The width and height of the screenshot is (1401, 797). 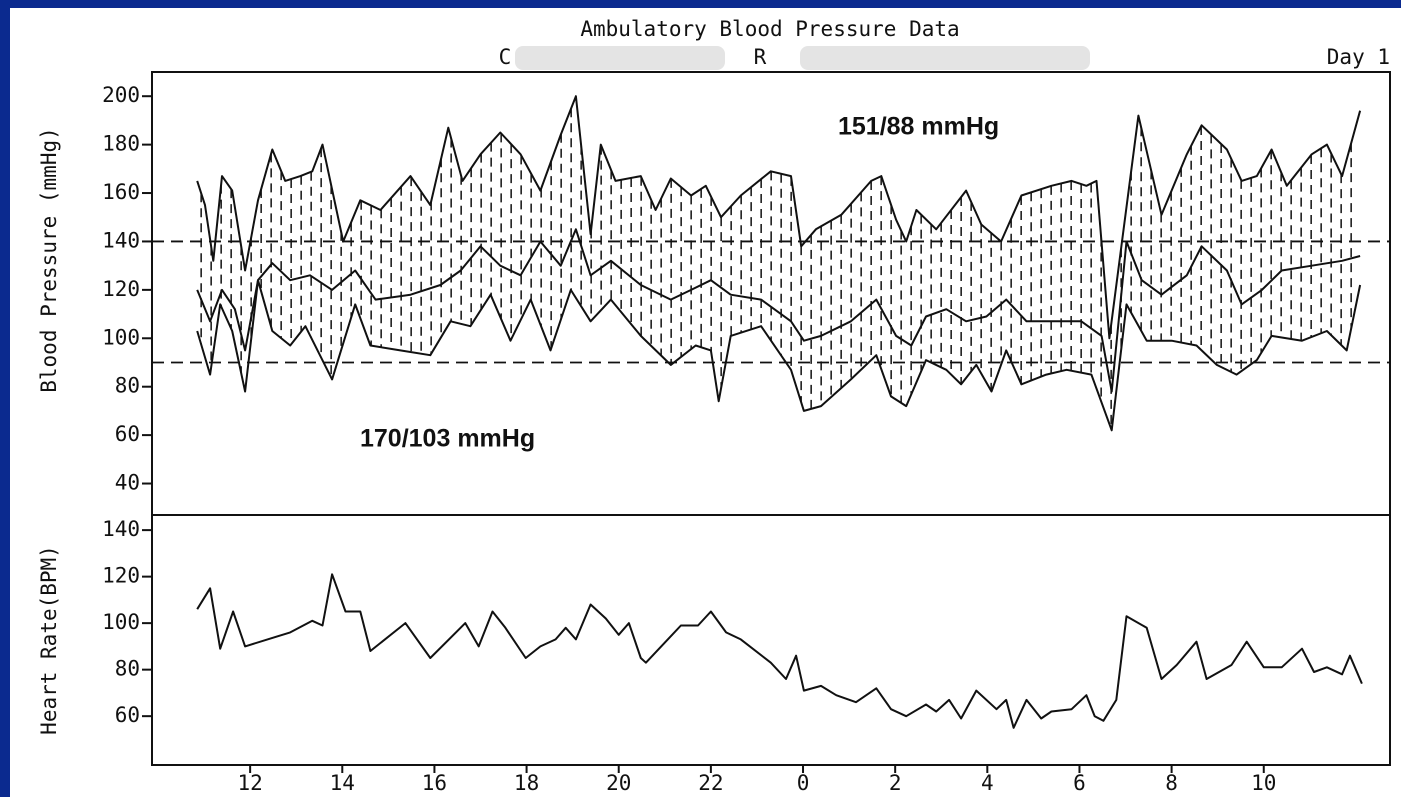 I want to click on annotation: 170/103 mmHg, so click(x=447, y=439).